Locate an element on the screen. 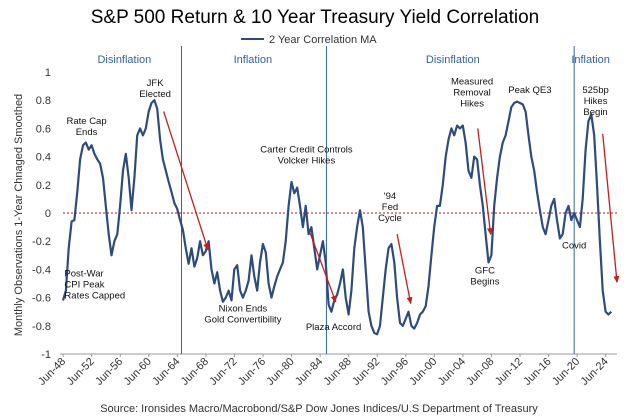 This screenshot has height=420, width=630. annotation-label: Measured Removal Hikes is located at coordinates (472, 93).